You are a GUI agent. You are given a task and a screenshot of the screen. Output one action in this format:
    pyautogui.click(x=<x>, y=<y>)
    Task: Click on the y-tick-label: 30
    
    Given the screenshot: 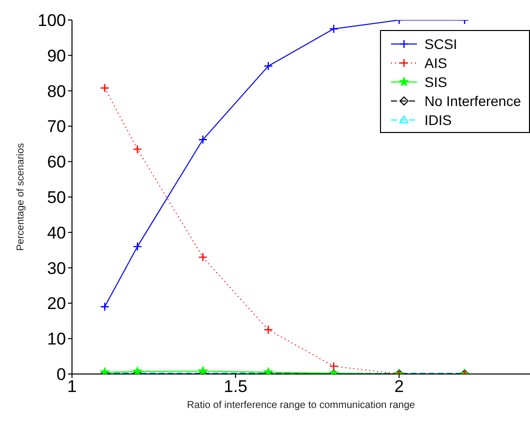 What is the action you would take?
    pyautogui.click(x=56, y=268)
    